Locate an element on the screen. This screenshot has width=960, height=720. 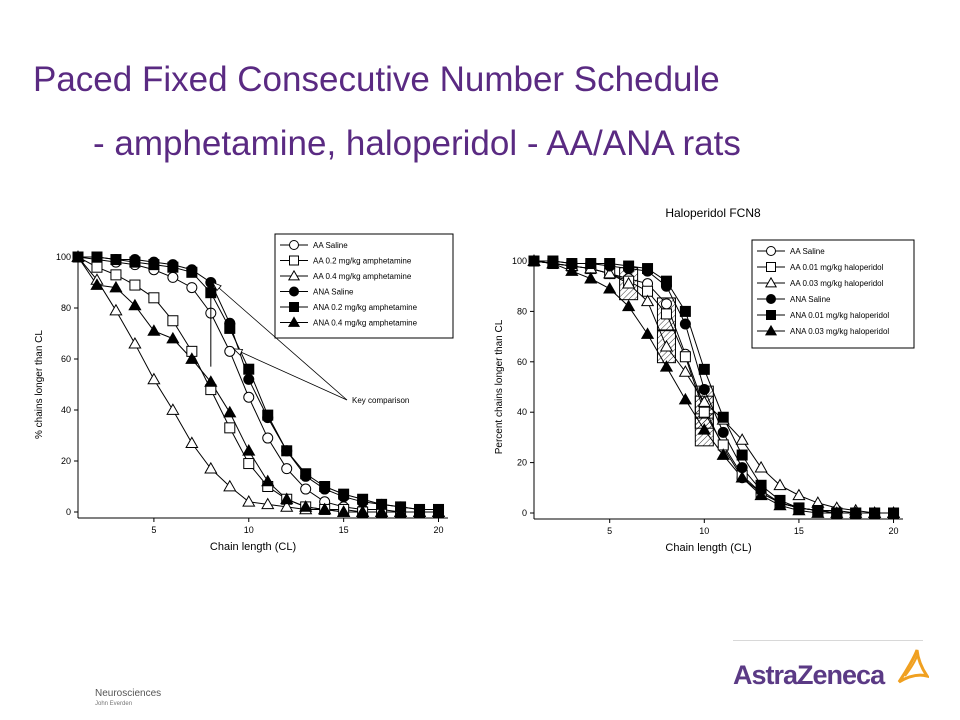
legend-label: ANA 0.01 mg/kg haloperidol is located at coordinates (839, 315).